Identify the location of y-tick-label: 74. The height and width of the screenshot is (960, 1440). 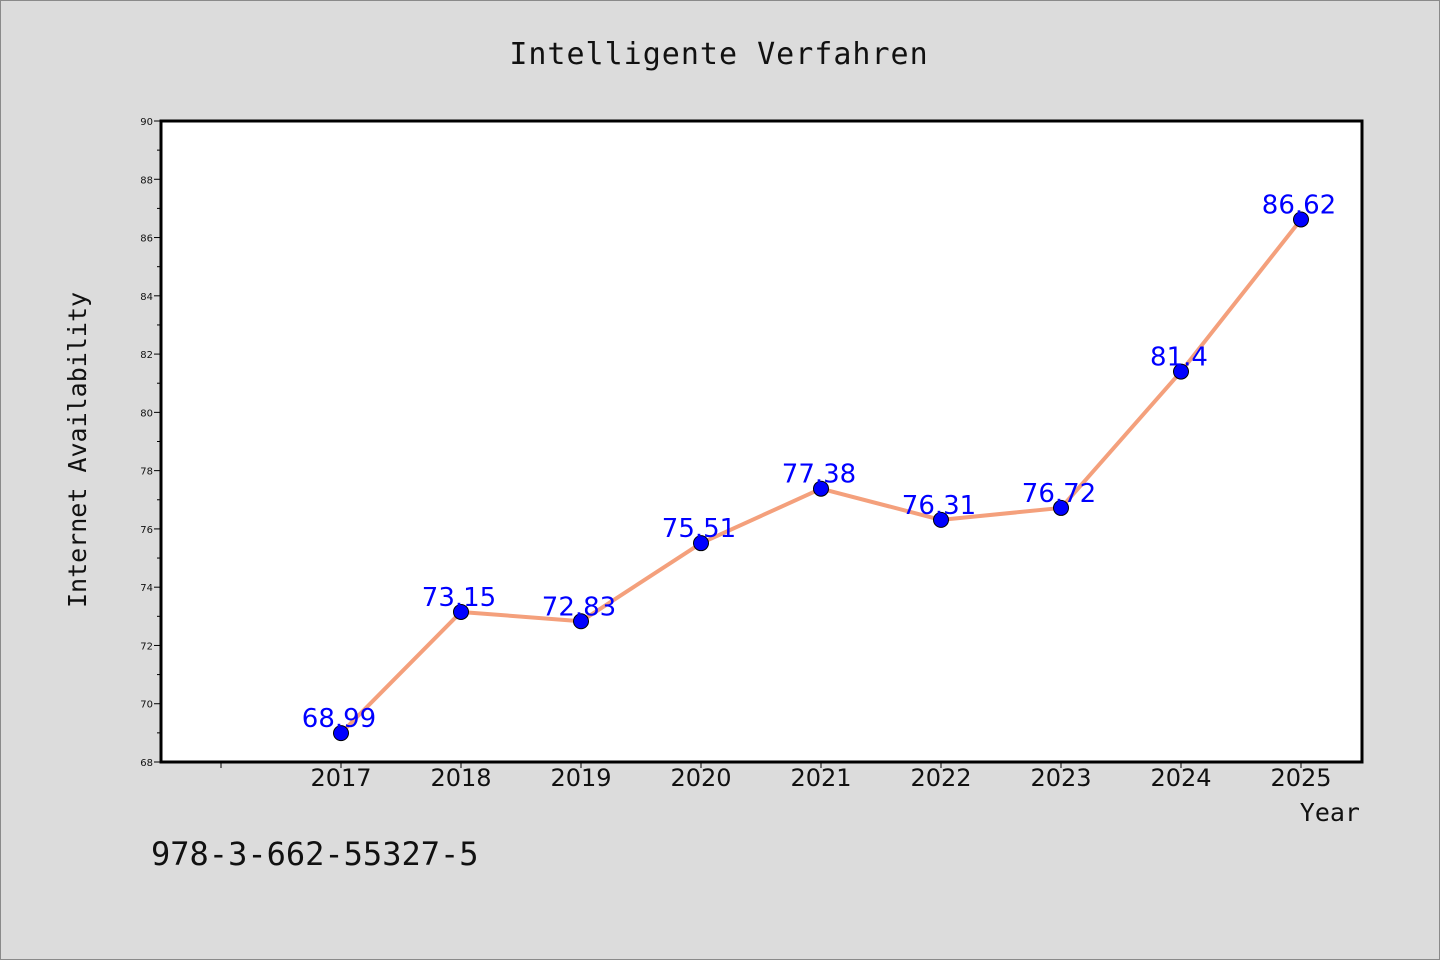
(146, 588).